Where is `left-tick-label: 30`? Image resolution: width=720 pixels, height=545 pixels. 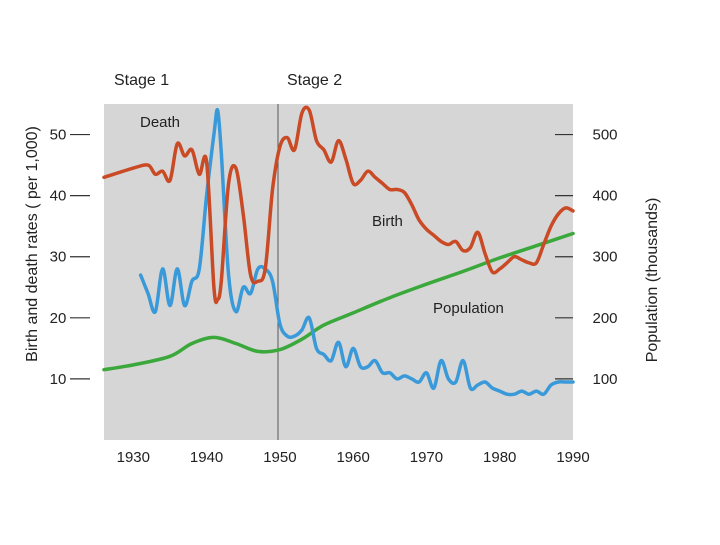 left-tick-label: 30 is located at coordinates (58, 257).